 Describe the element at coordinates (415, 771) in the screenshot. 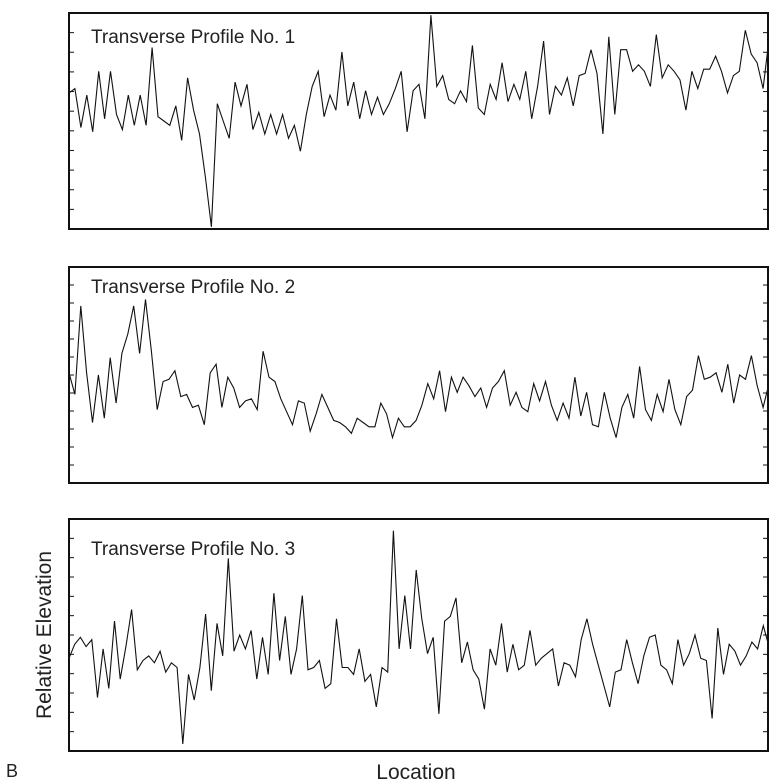

I see `x-axis-label: Location` at that location.